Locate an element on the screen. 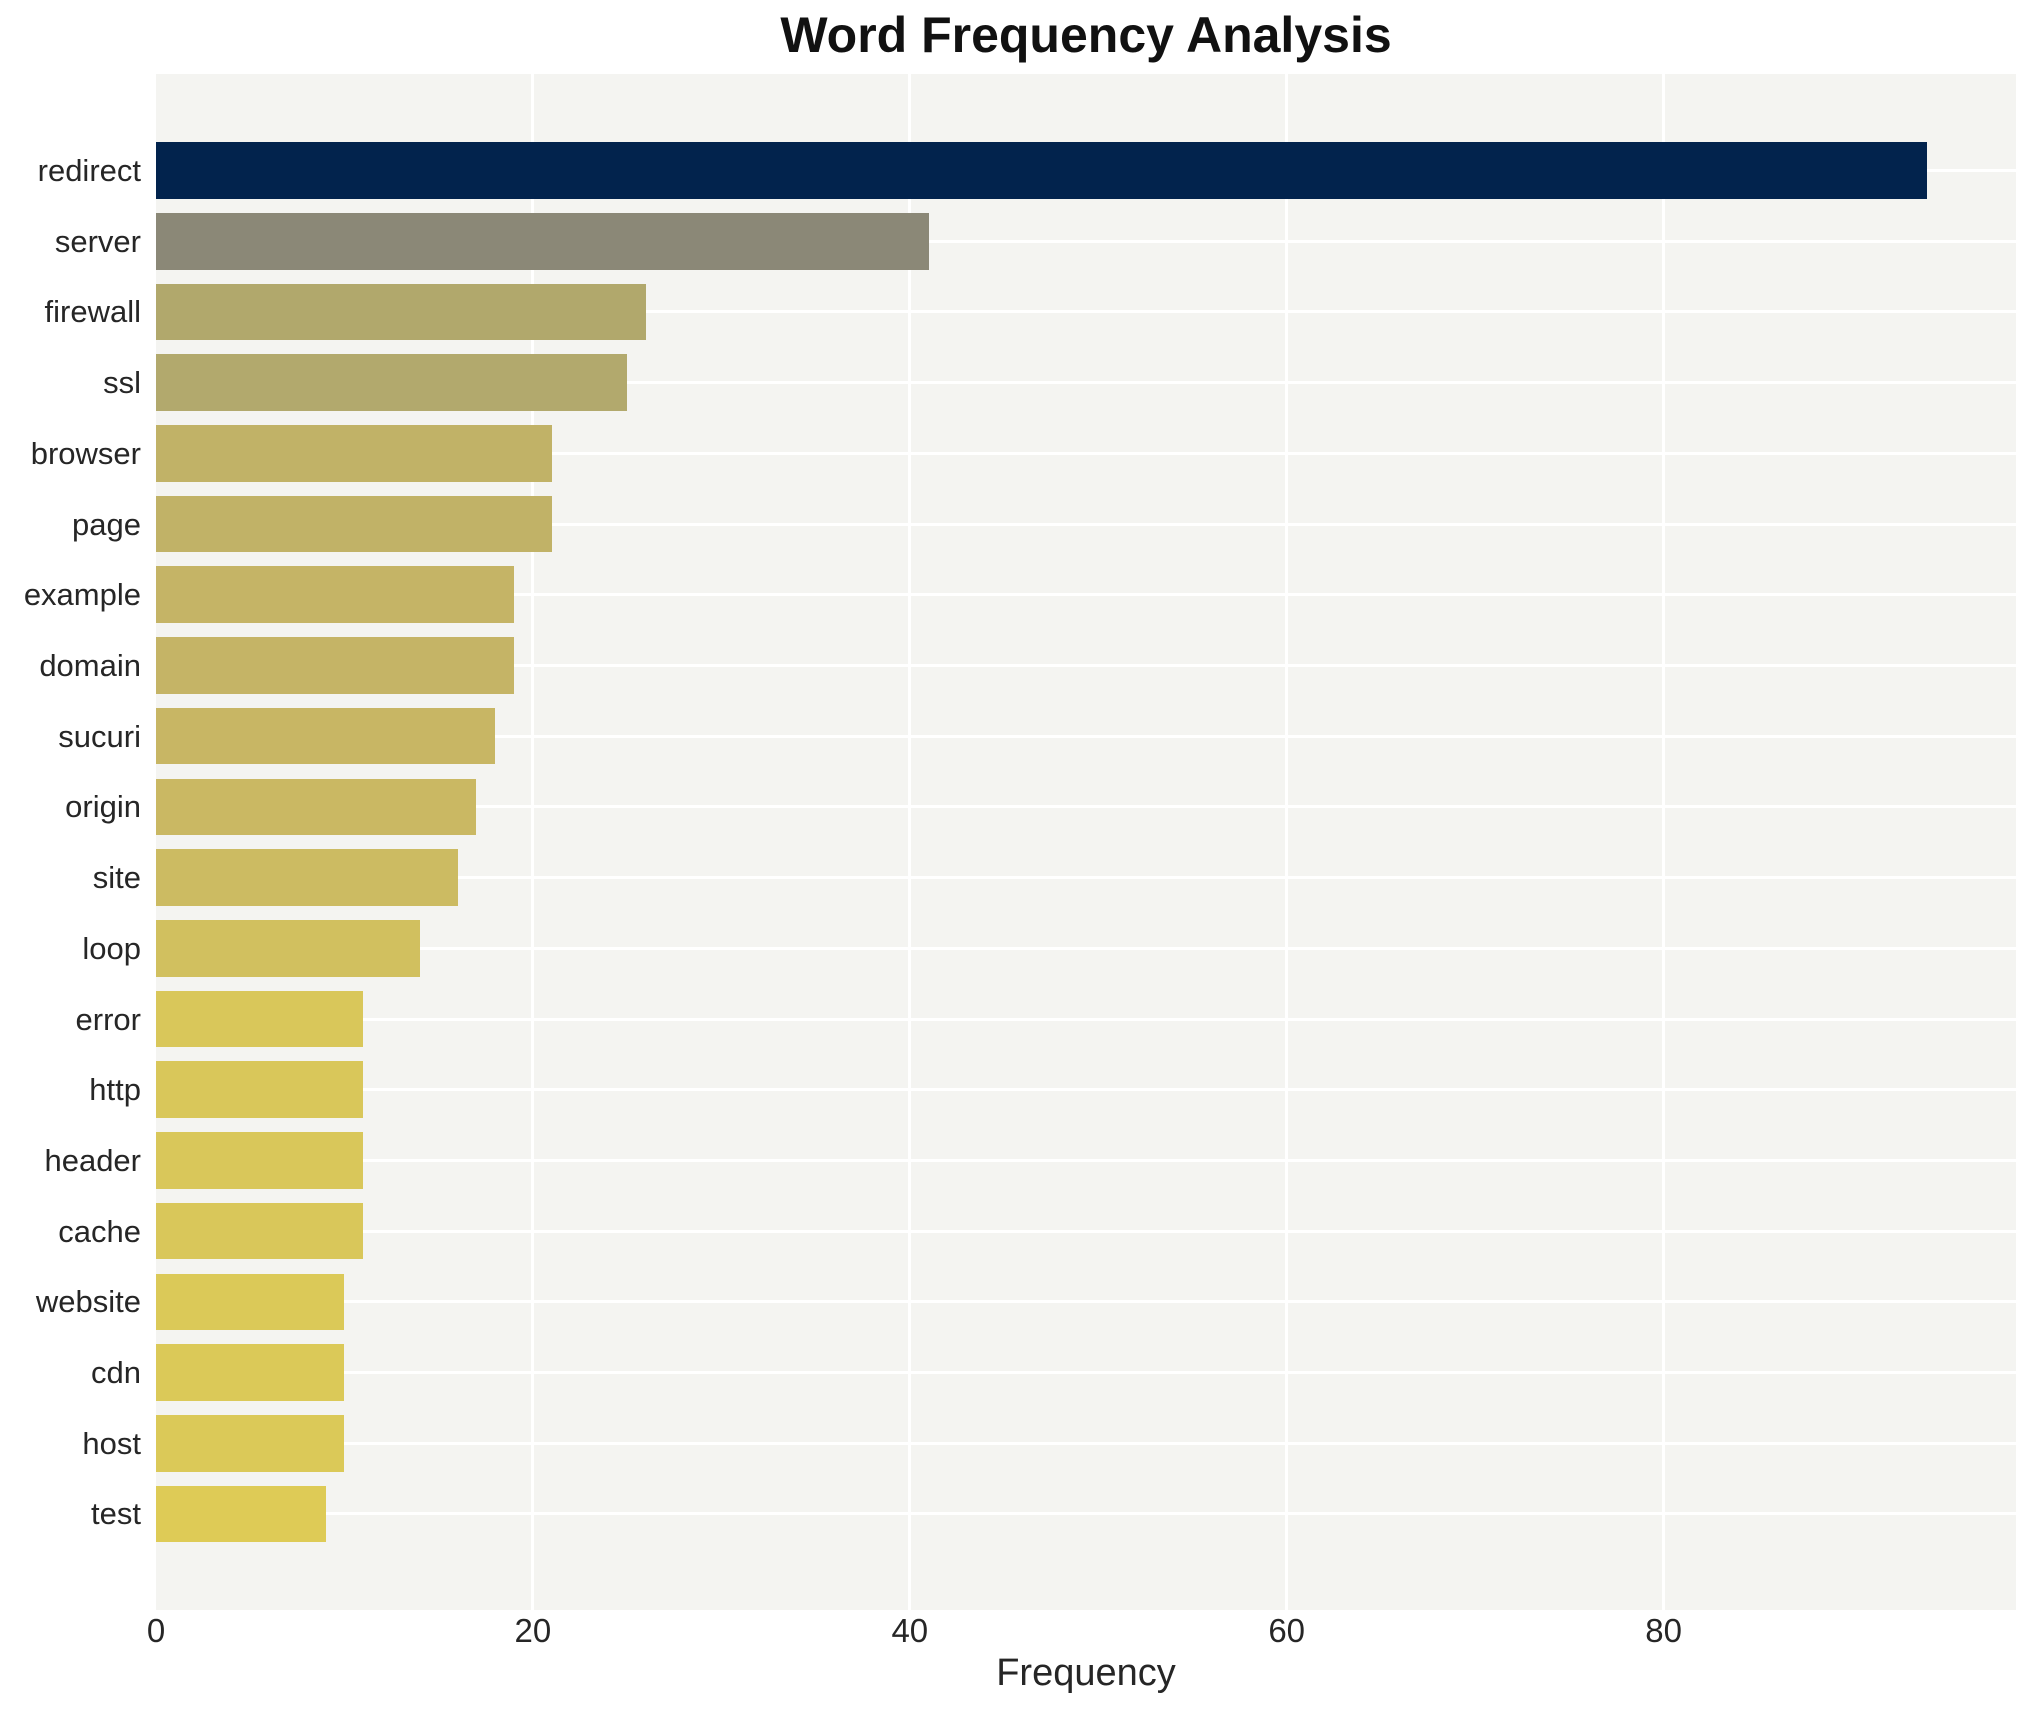 The image size is (2036, 1710). gridline-horizontal-domain is located at coordinates (1086, 665).